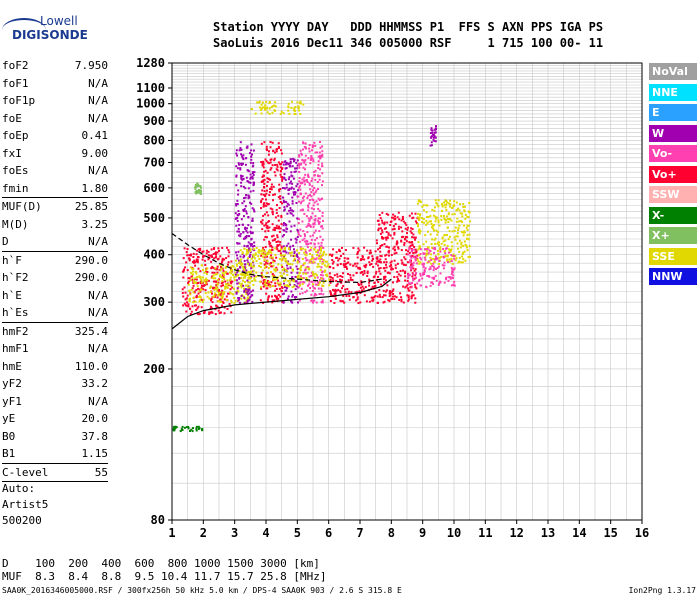 This screenshot has height=600, width=700. Describe the element at coordinates (642, 533) in the screenshot. I see `x-tick-label: 16` at that location.